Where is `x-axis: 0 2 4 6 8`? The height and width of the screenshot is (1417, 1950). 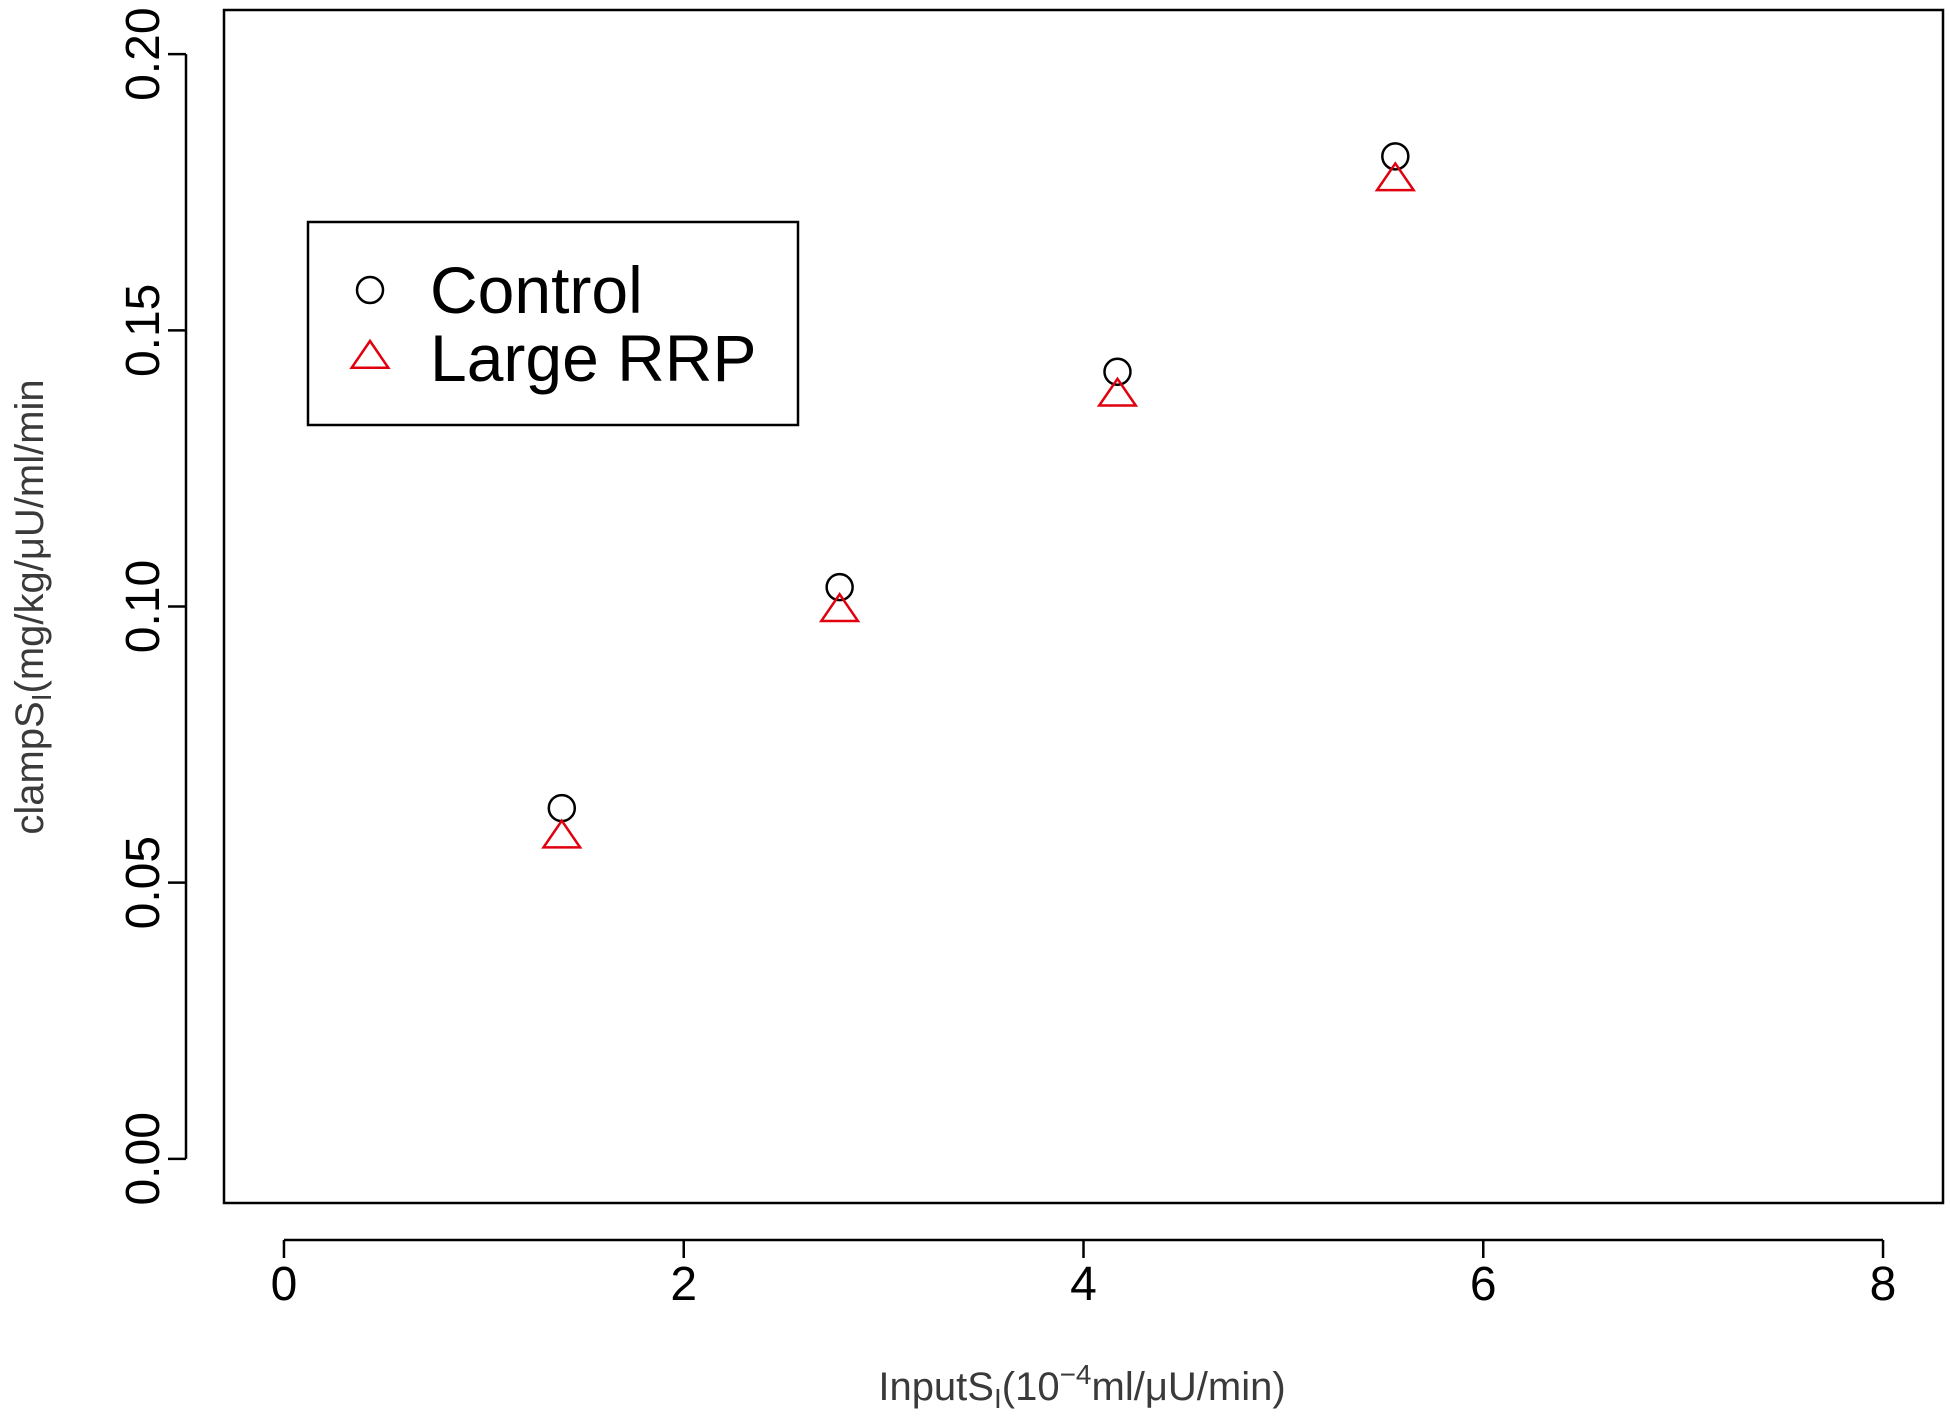 x-axis: 0 2 4 6 8 is located at coordinates (1084, 1274).